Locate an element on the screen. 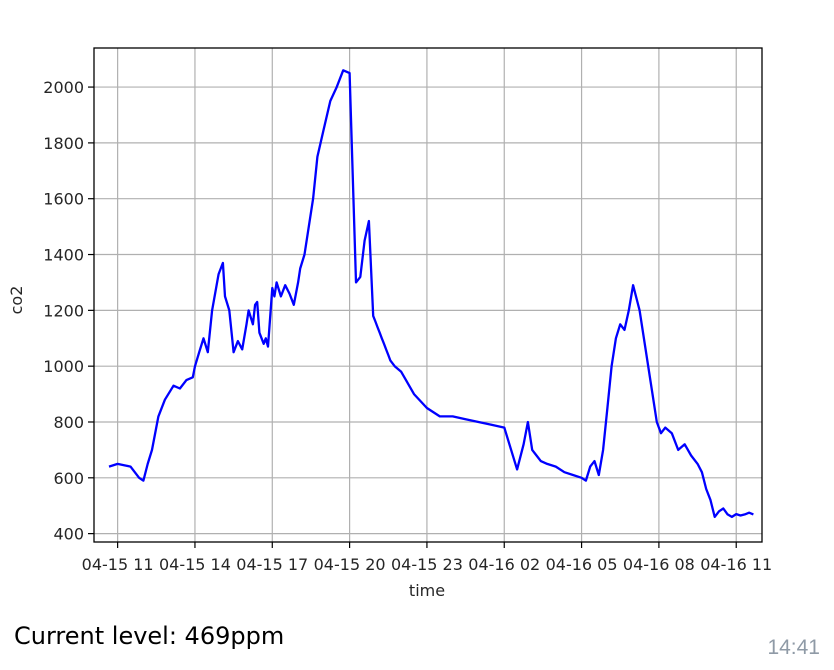 Image resolution: width=834 pixels, height=670 pixels. x-axis-label: time is located at coordinates (427, 590).